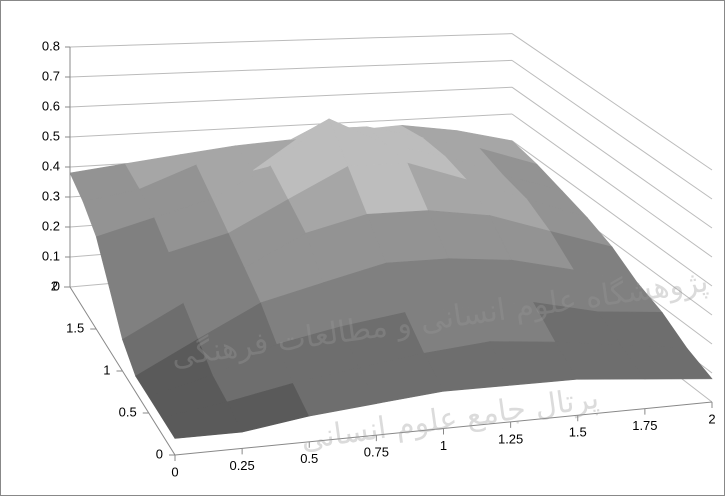 The image size is (725, 496). Describe the element at coordinates (578, 432) in the screenshot. I see `x-tick-label: 1.5` at that location.